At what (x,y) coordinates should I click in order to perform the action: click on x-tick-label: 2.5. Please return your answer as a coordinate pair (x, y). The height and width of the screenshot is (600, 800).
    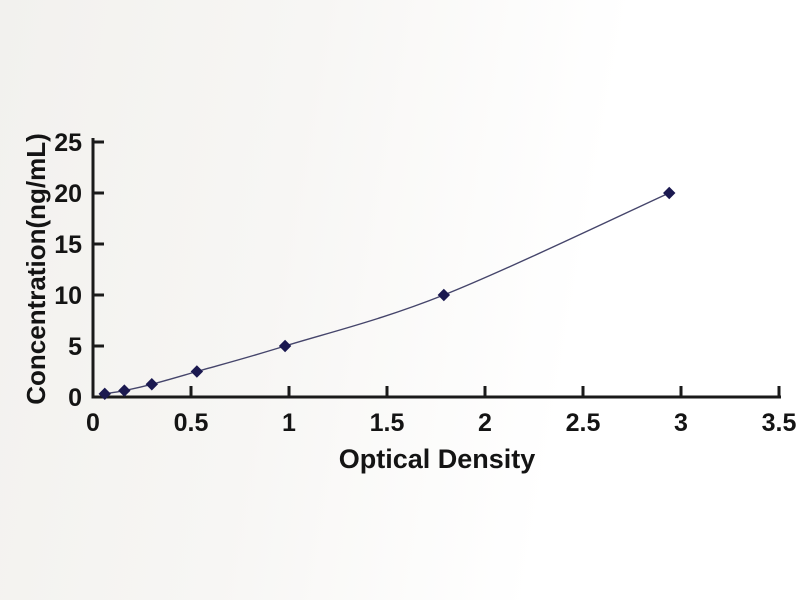
    Looking at the image, I should click on (583, 423).